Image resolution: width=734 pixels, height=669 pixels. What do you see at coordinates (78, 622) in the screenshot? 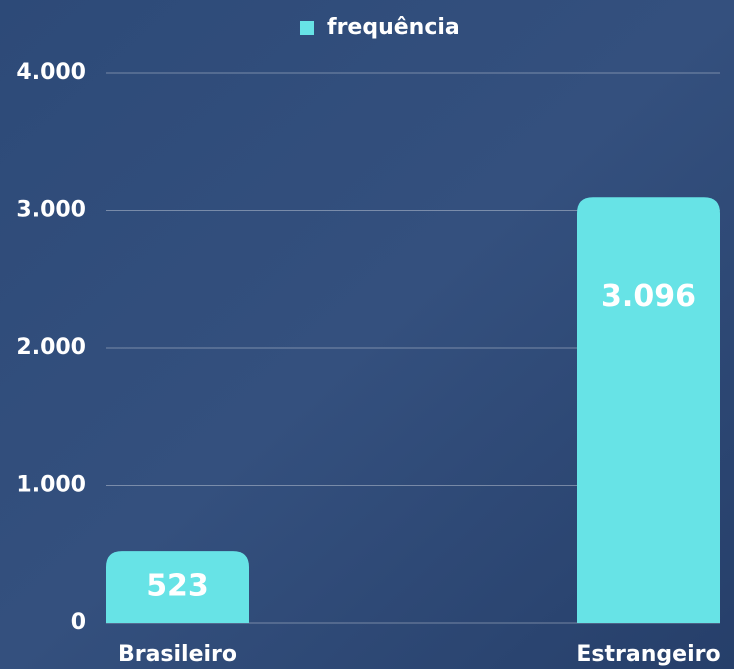
I see `y-tick-label: 0` at bounding box center [78, 622].